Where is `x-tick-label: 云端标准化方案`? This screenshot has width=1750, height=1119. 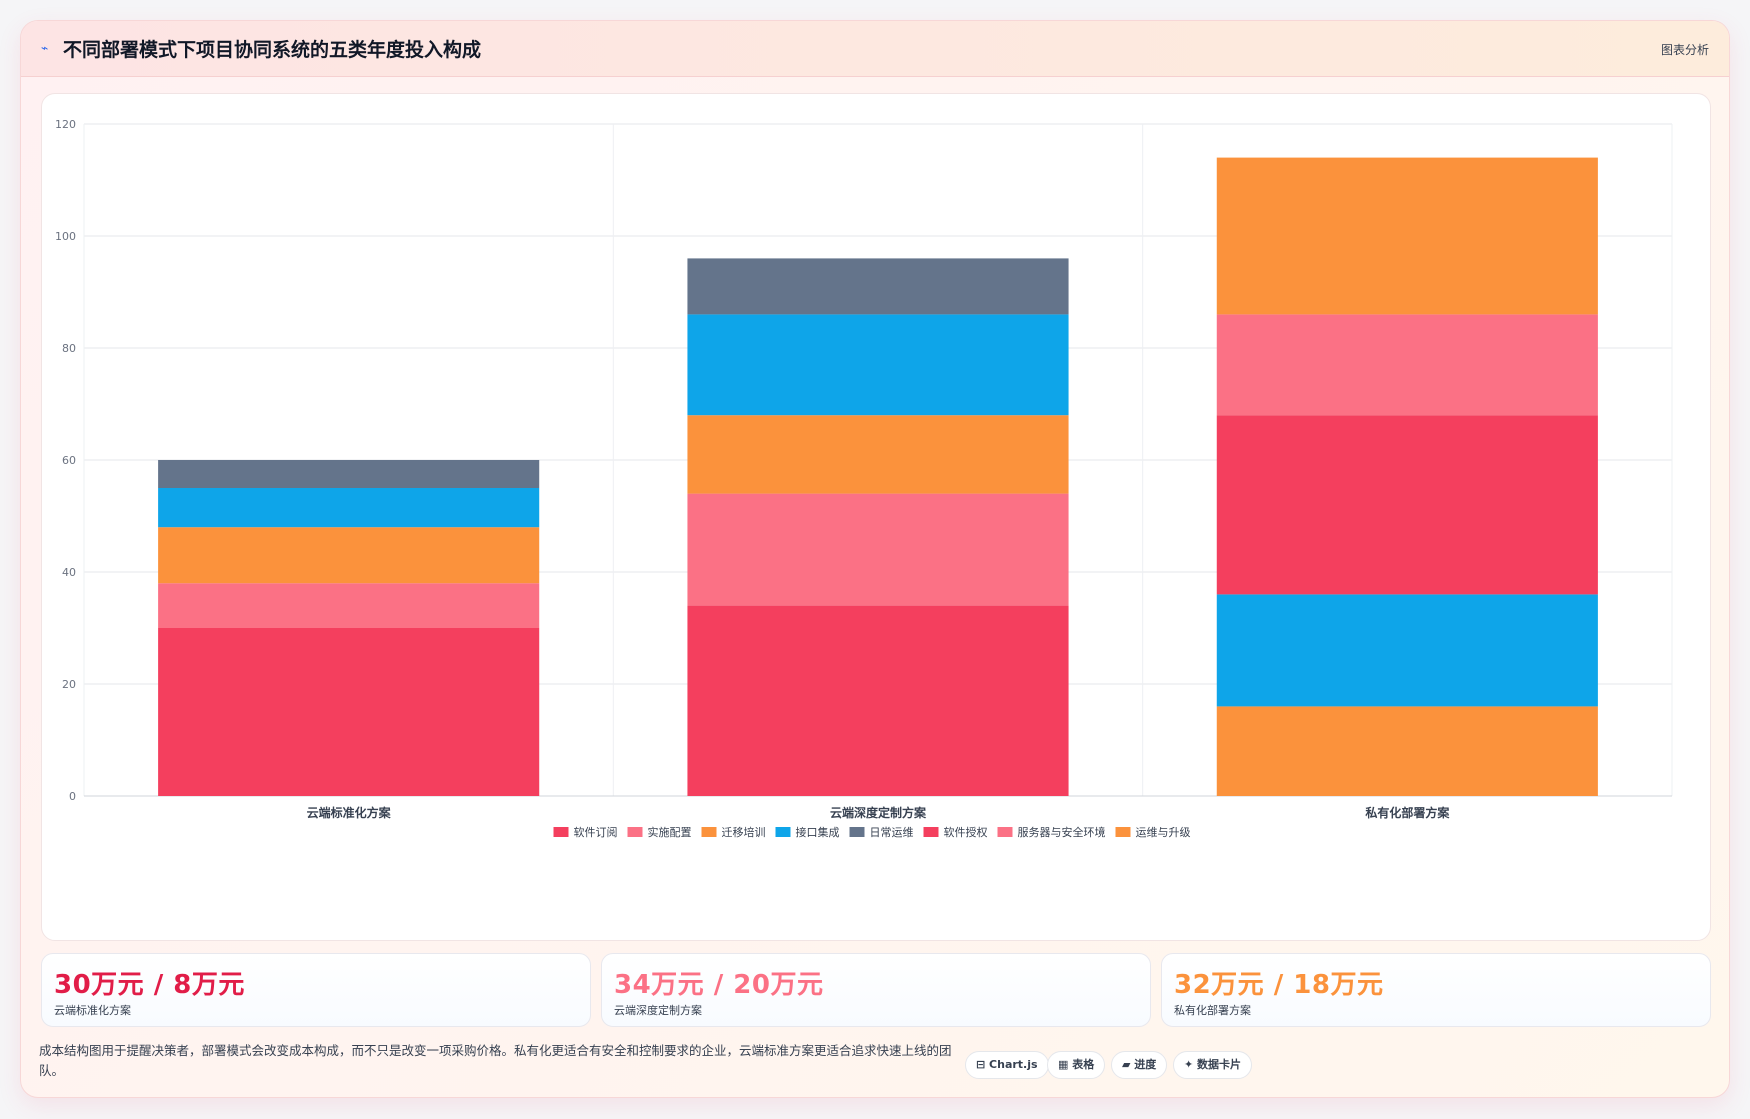 x-tick-label: 云端标准化方案 is located at coordinates (349, 812).